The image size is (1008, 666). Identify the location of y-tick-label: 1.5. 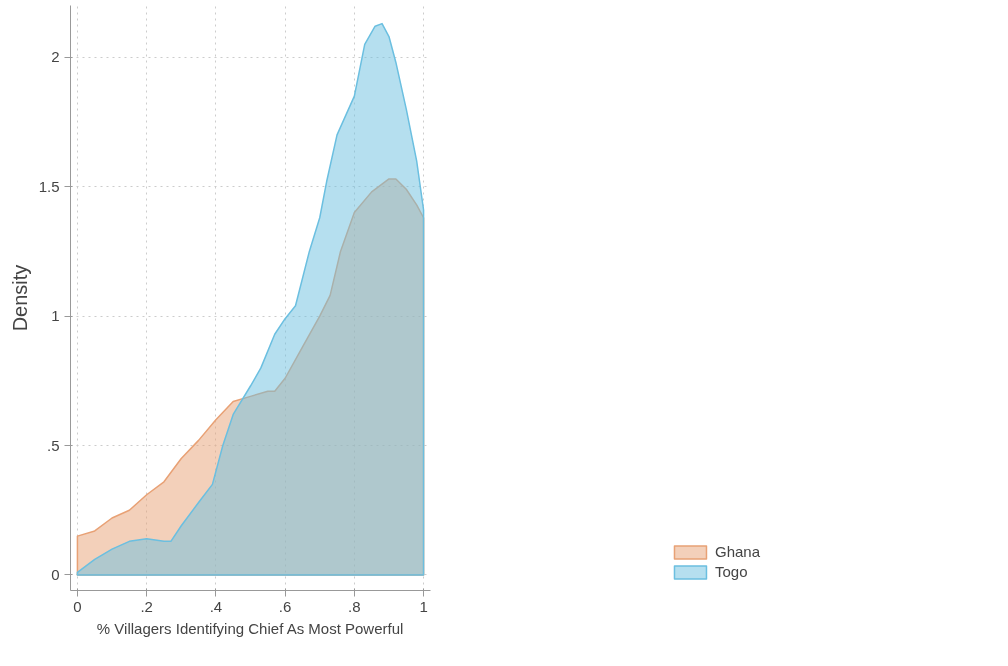
(49, 186).